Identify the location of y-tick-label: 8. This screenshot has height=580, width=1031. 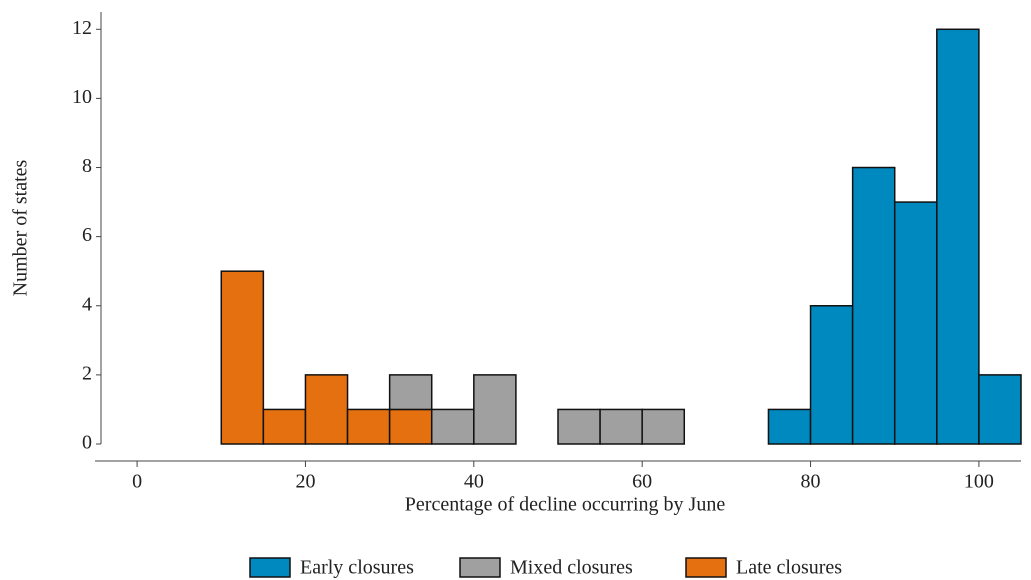
(87, 166).